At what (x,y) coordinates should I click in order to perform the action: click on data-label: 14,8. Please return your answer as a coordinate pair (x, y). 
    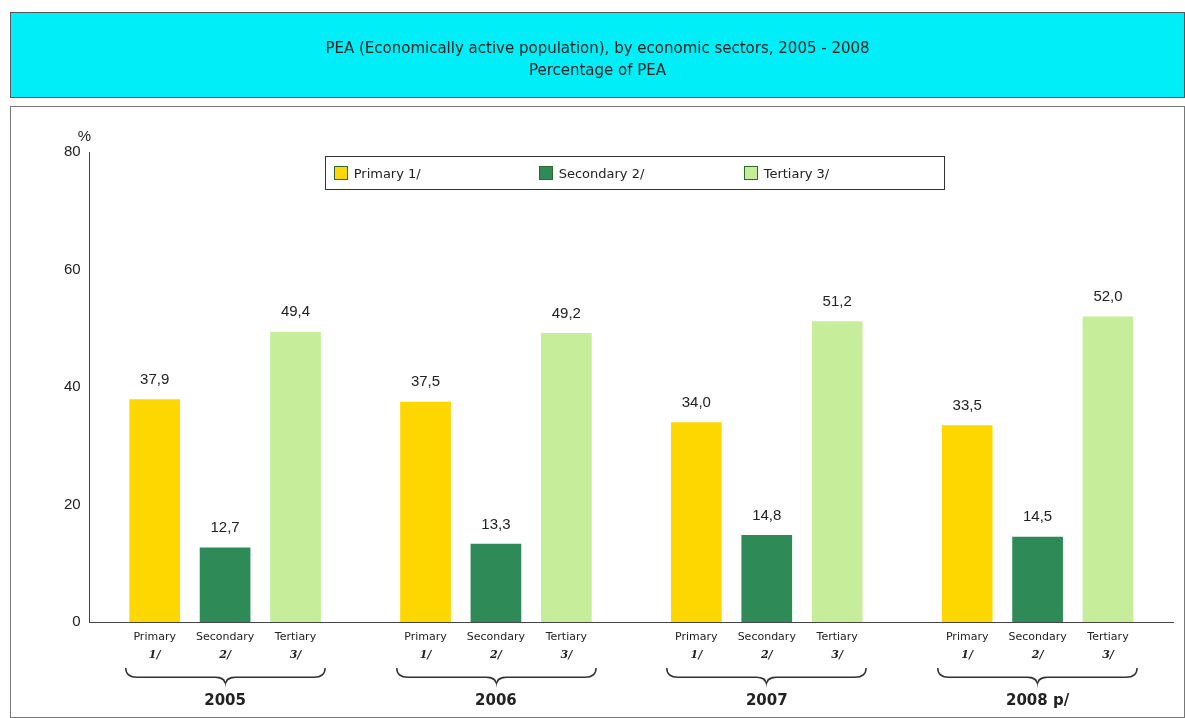
    Looking at the image, I should click on (767, 514).